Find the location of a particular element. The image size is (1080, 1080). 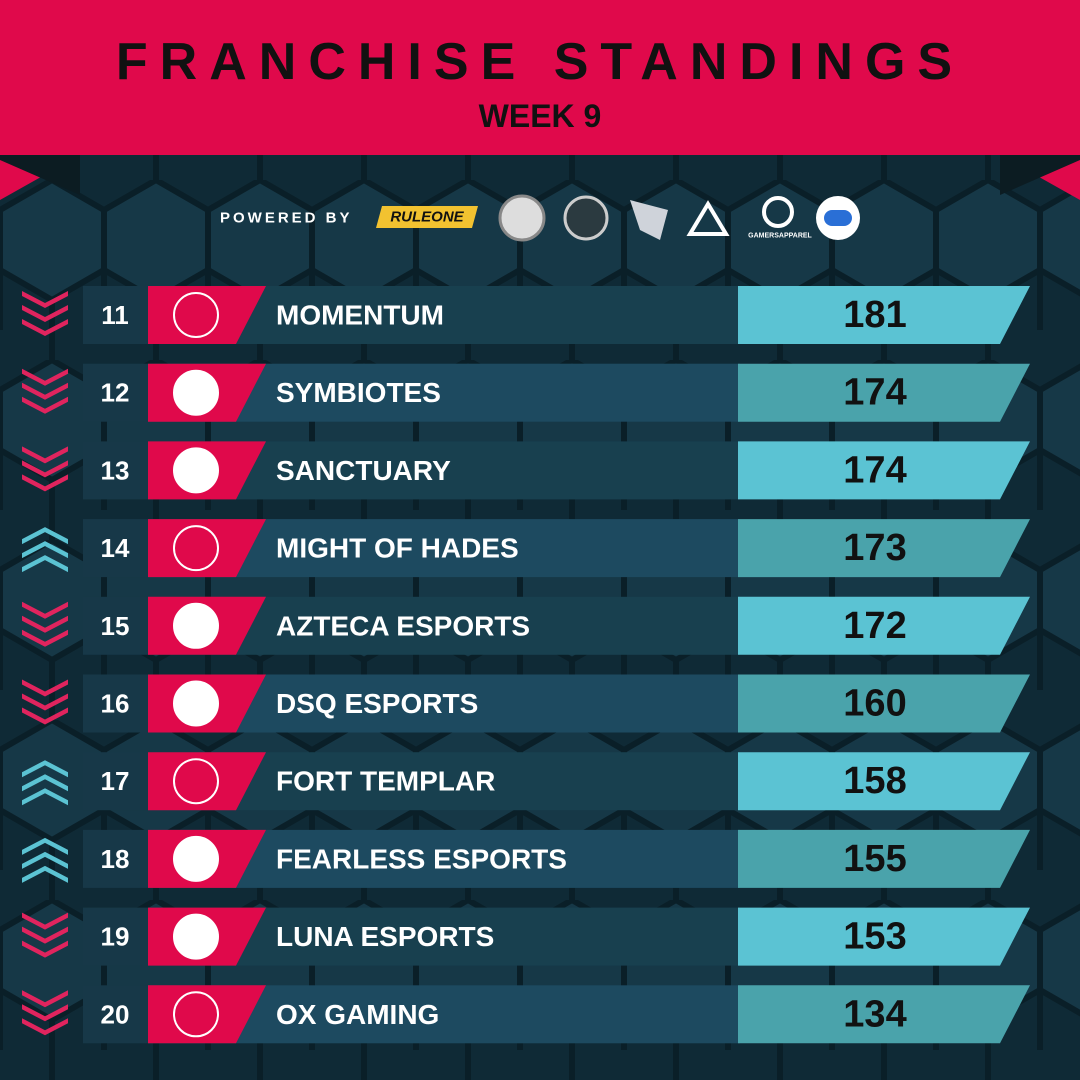

sponsor-brand: RULEONE is located at coordinates (427, 217).